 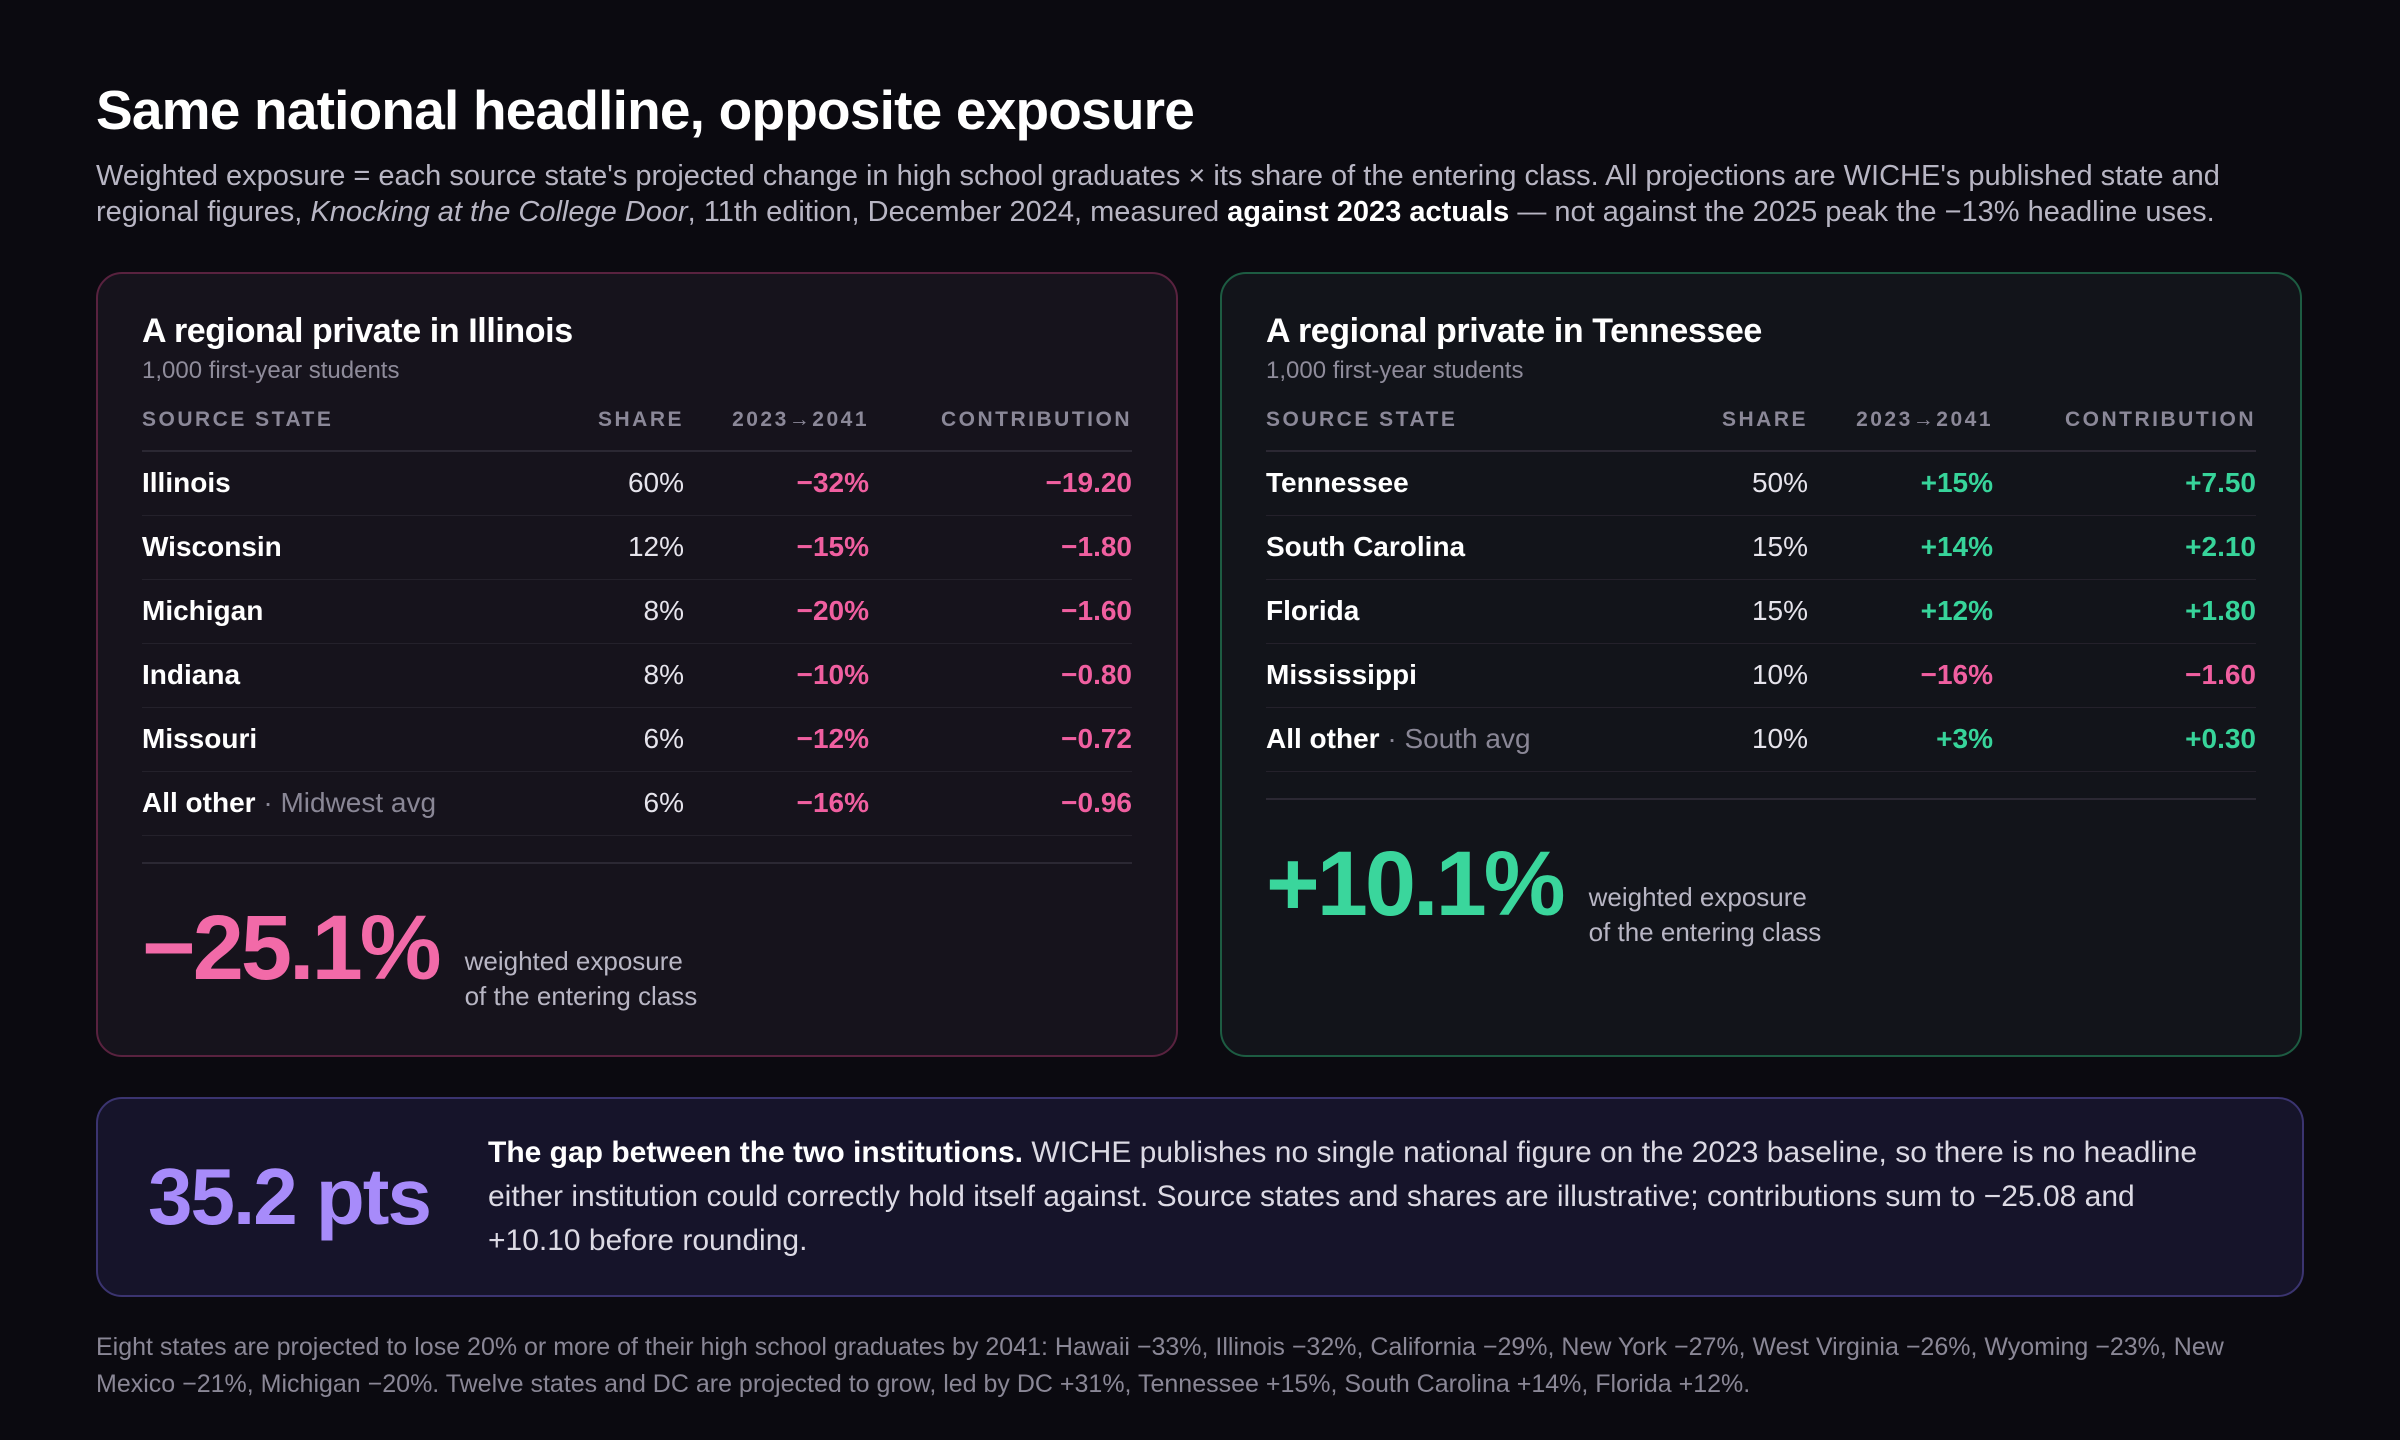 What do you see at coordinates (2124, 739) in the screenshot?
I see `contribution-cell: +0.30` at bounding box center [2124, 739].